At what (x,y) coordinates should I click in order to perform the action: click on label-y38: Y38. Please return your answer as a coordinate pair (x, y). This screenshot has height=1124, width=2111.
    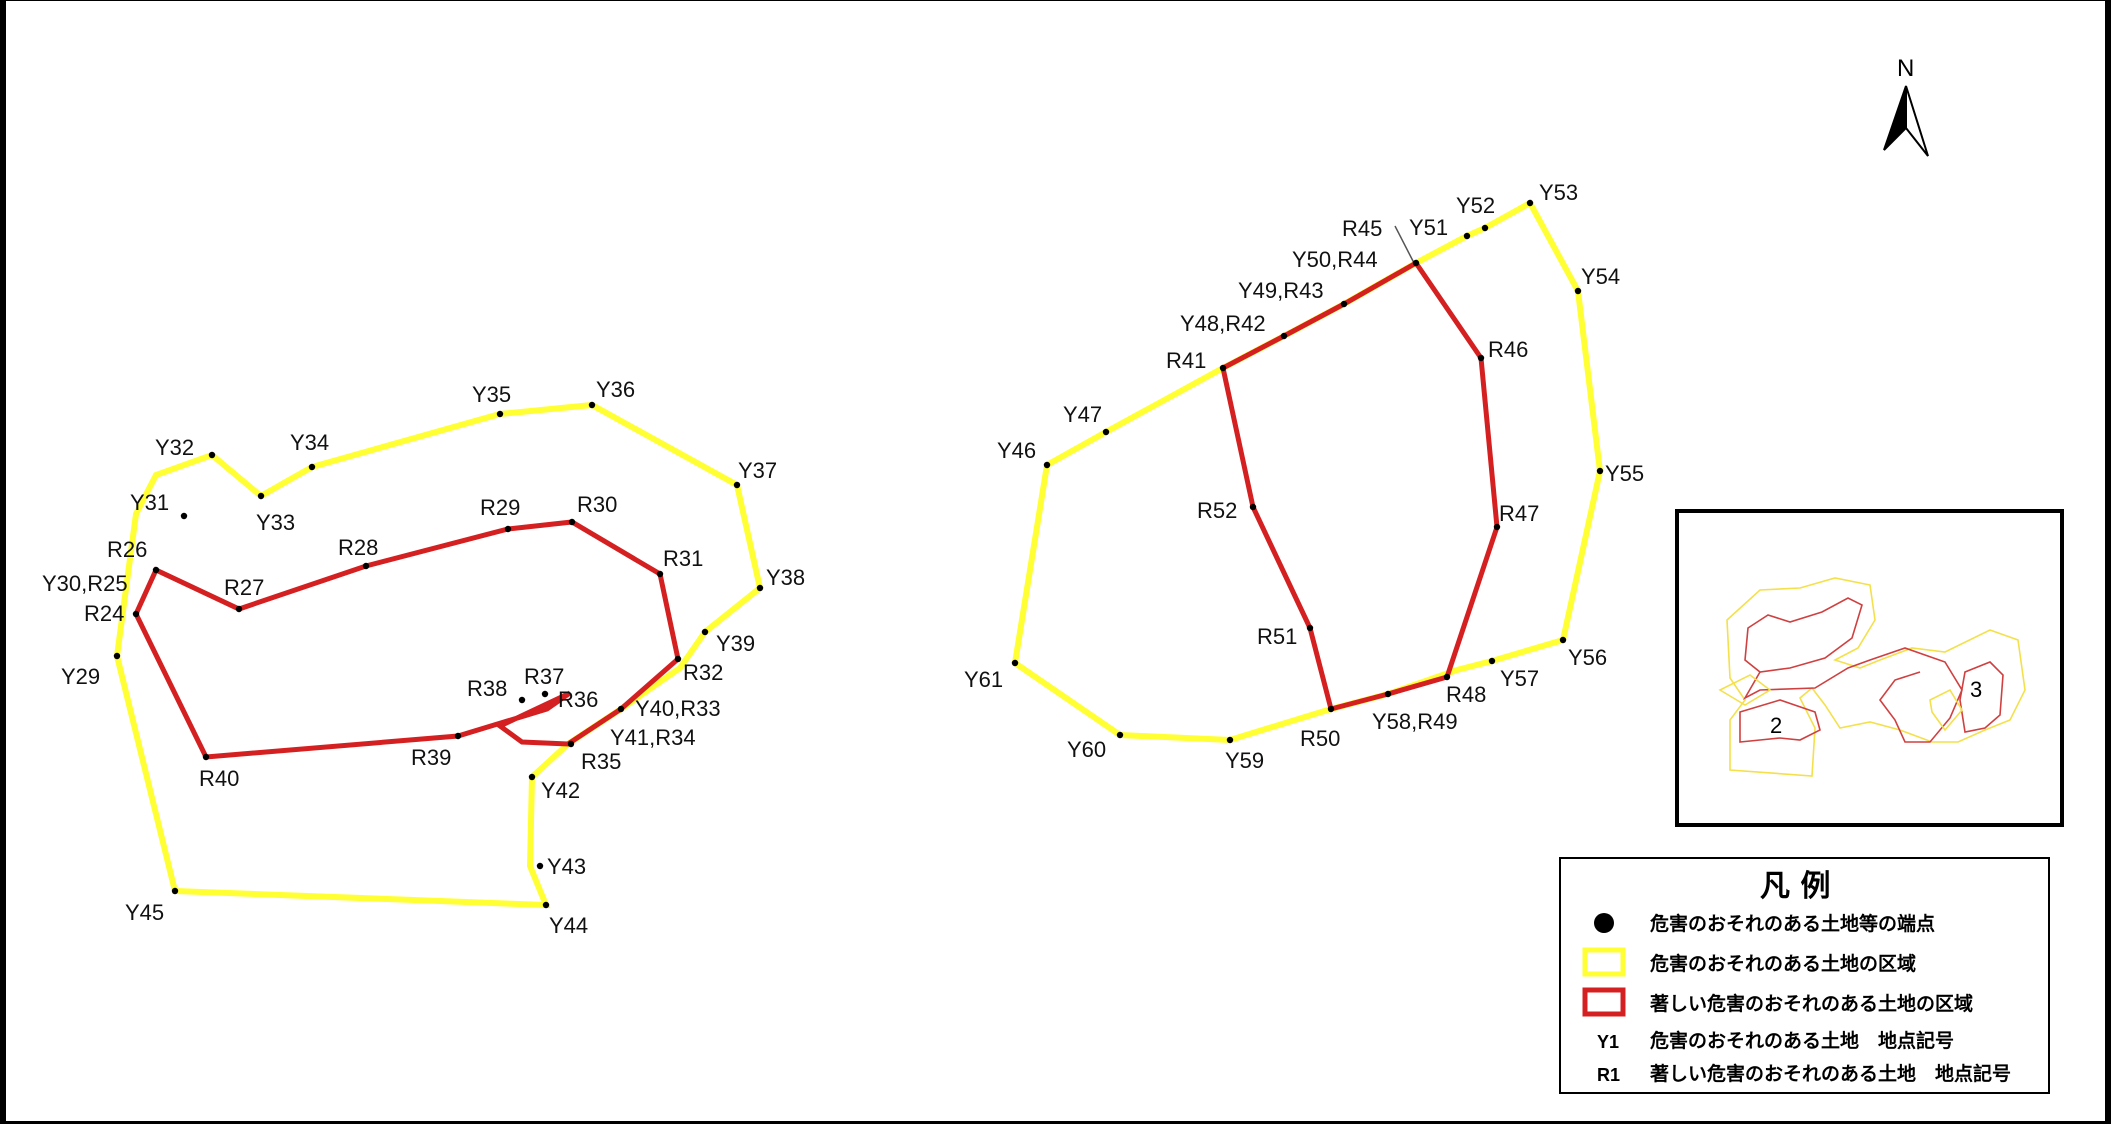
    Looking at the image, I should click on (785, 577).